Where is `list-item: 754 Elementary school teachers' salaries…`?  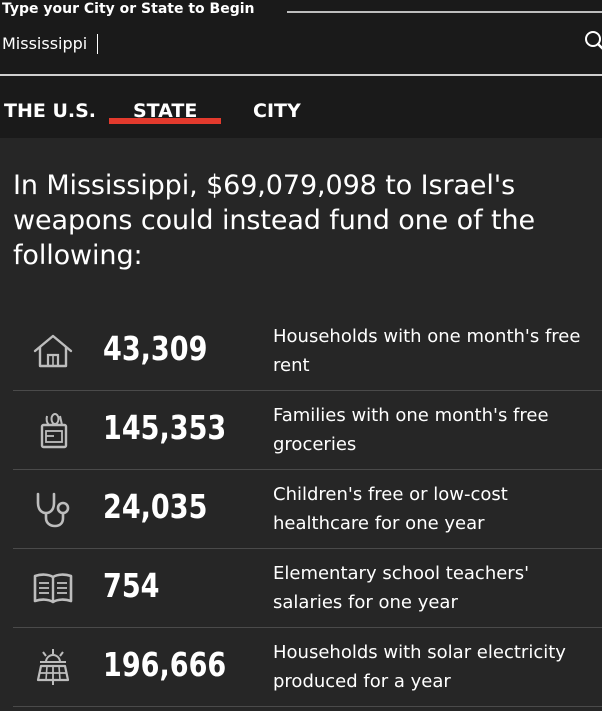 list-item: 754 Elementary school teachers' salaries… is located at coordinates (307, 588).